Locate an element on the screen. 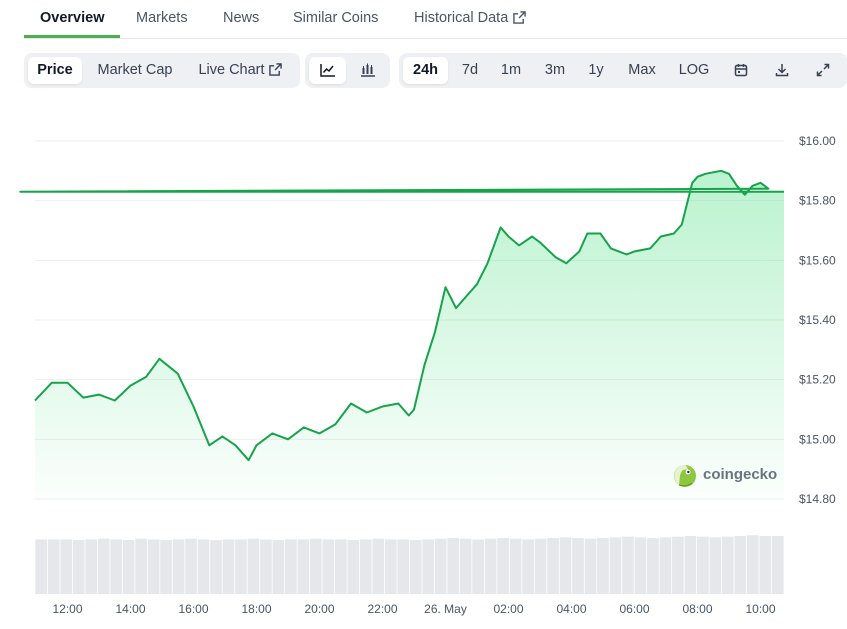 The image size is (847, 629). tab-overview: Overview is located at coordinates (72, 18).